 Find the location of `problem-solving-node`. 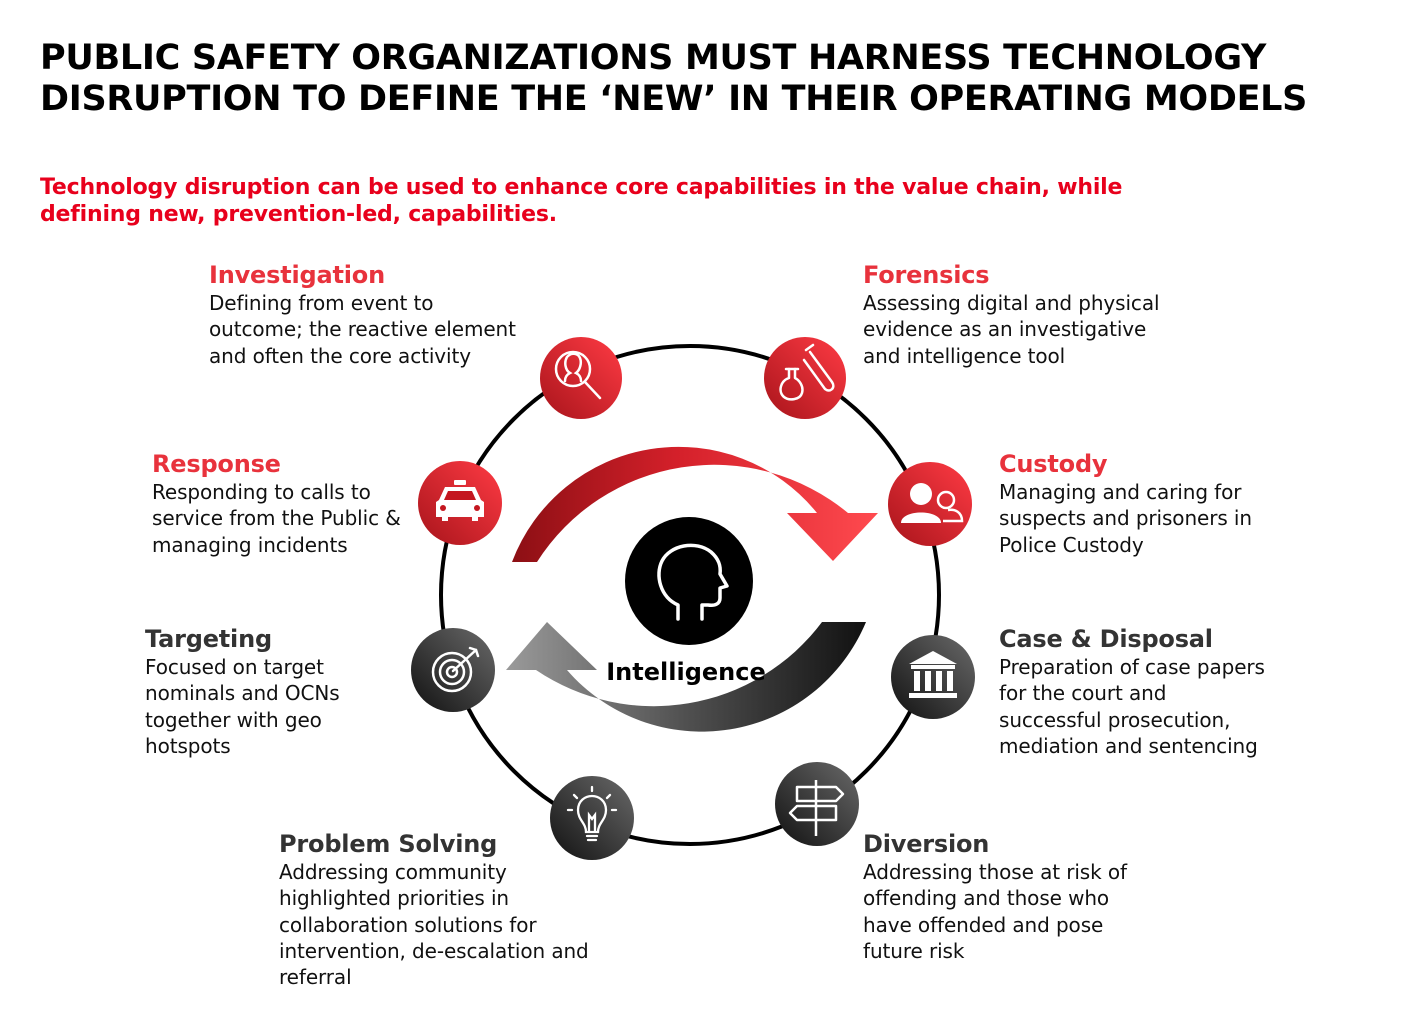

problem-solving-node is located at coordinates (592, 818).